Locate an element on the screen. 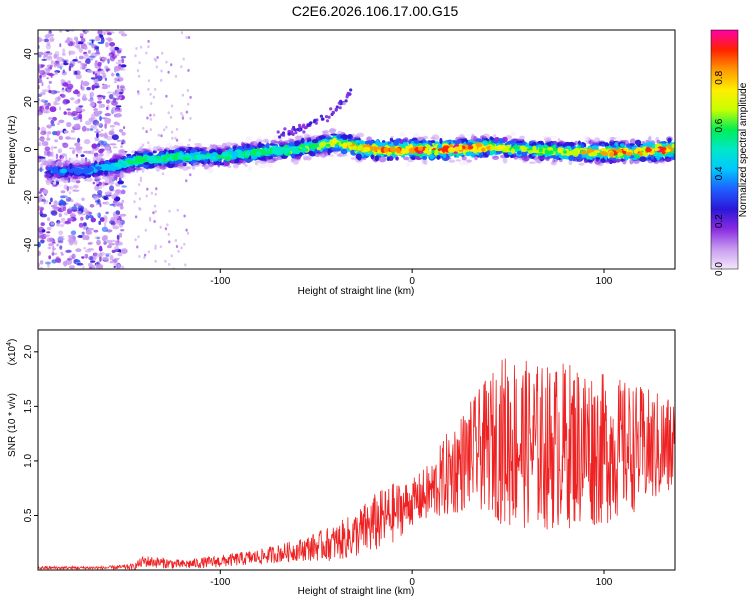  snr-y-tick-label: 1.0 is located at coordinates (28, 461).